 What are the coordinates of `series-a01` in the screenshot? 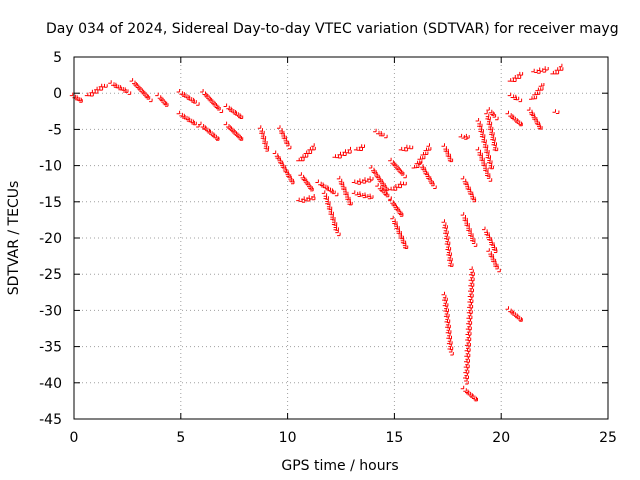 It's located at (76, 97).